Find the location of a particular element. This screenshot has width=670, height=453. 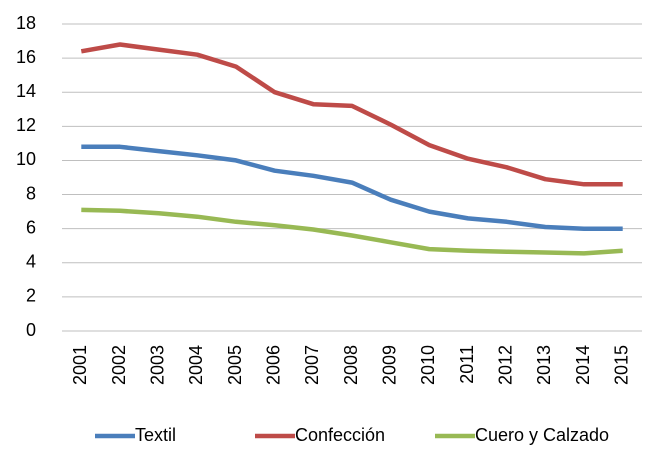

x-tick-label: 2014 is located at coordinates (583, 365).